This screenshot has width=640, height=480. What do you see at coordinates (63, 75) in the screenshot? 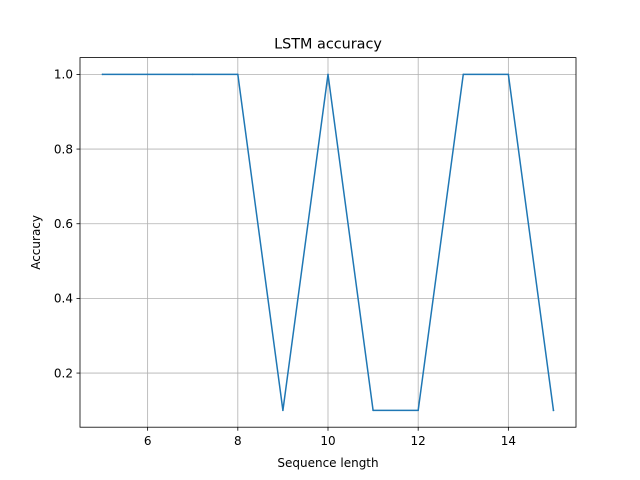
I see `y-tick-label: 1.0` at bounding box center [63, 75].